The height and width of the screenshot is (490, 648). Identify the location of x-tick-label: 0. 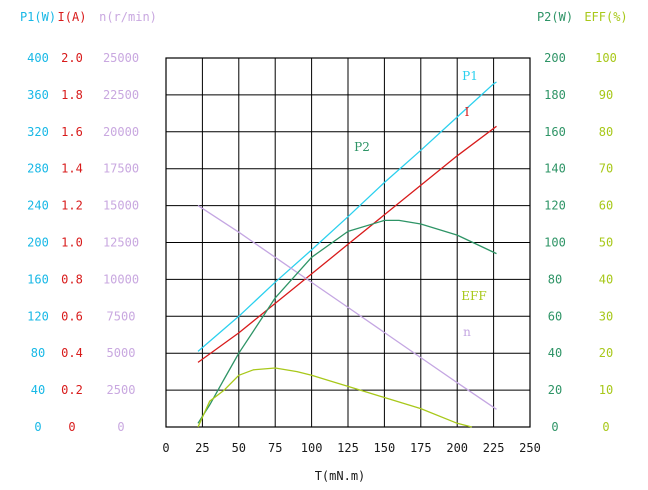
(165, 448).